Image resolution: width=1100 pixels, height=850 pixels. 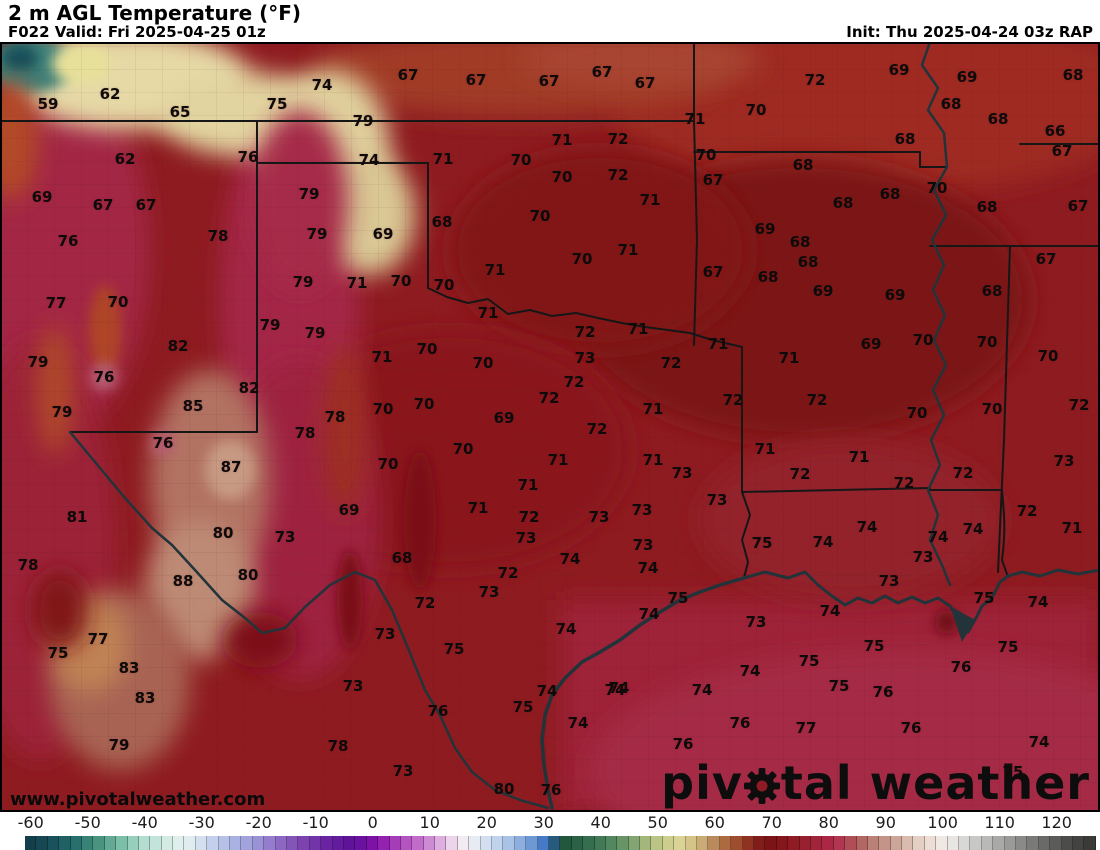 What do you see at coordinates (201, 822) in the screenshot?
I see `colorbar-tick-label: -30` at bounding box center [201, 822].